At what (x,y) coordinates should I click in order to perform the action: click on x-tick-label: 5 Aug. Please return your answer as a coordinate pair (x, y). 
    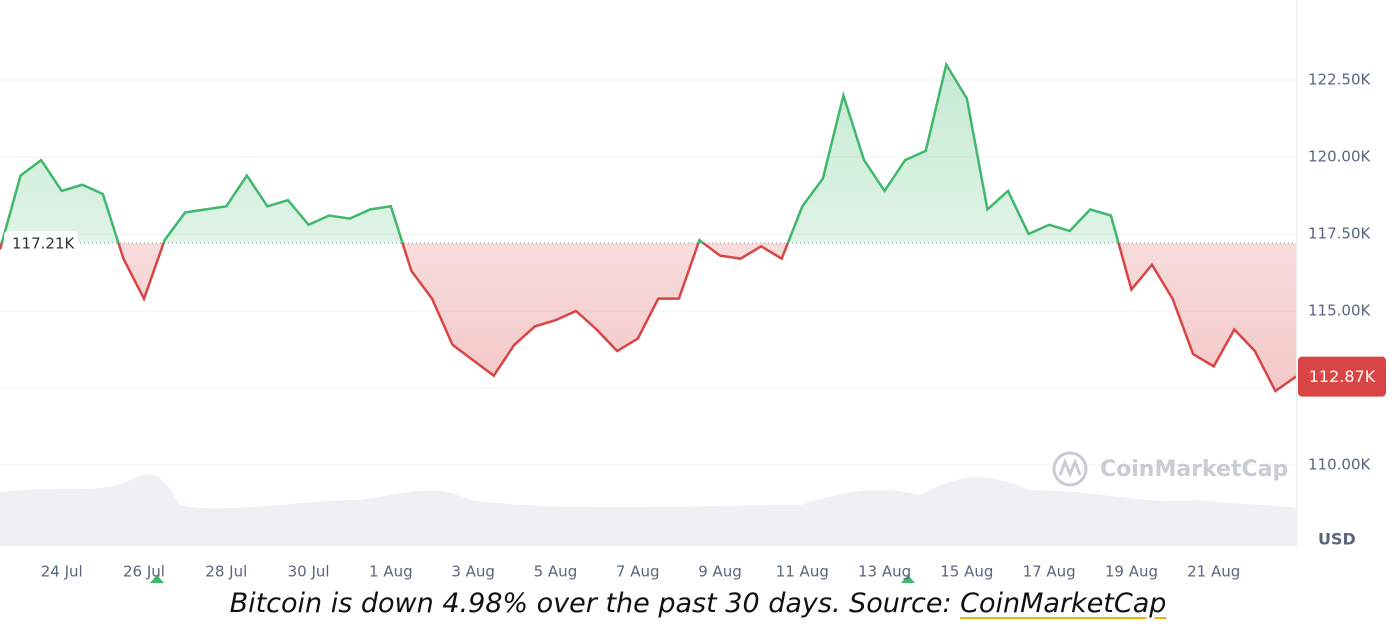
    Looking at the image, I should click on (556, 572).